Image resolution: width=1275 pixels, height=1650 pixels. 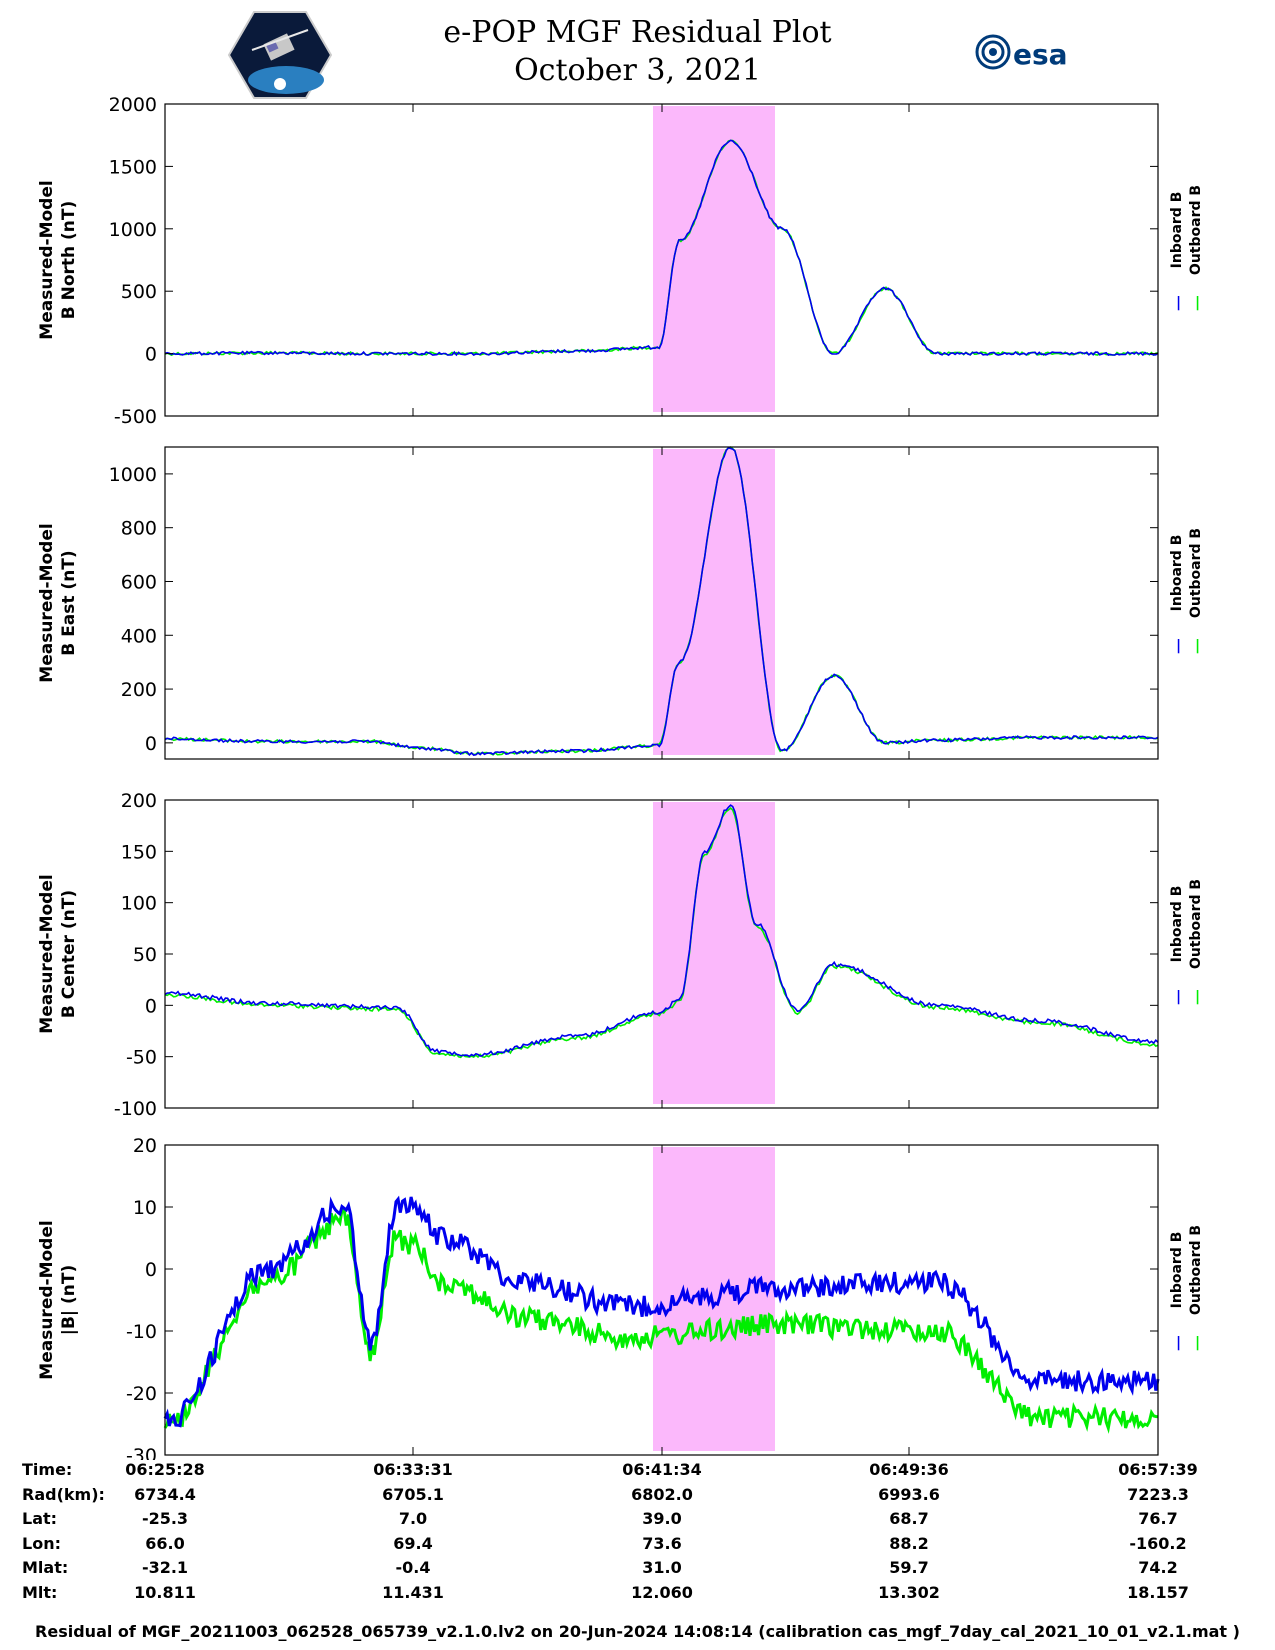 What do you see at coordinates (41, 1543) in the screenshot?
I see `row-label: Lon:` at bounding box center [41, 1543].